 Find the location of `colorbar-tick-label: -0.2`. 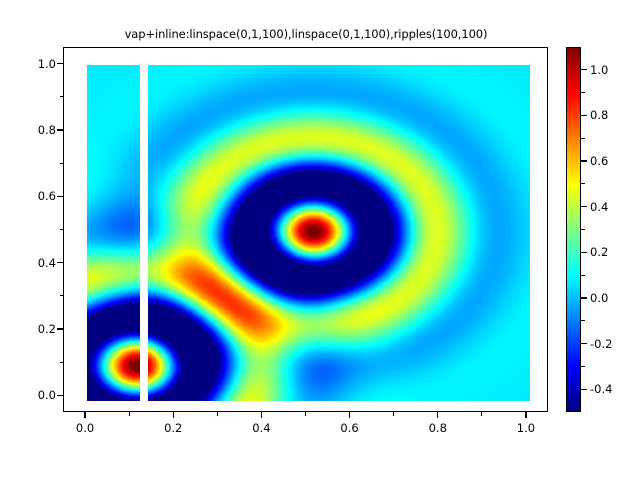

colorbar-tick-label: -0.2 is located at coordinates (601, 343).